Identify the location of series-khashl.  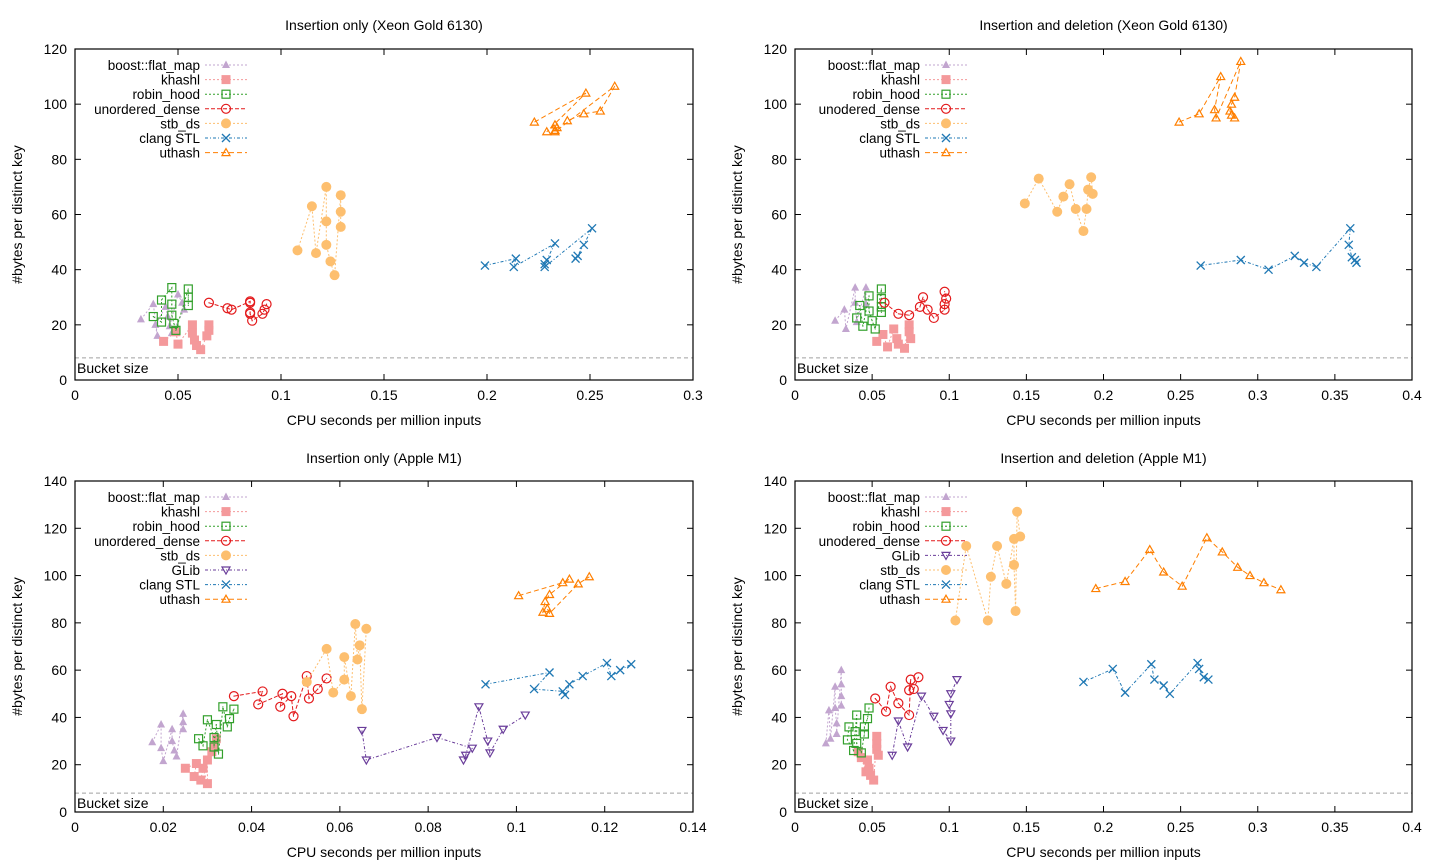
(894, 336).